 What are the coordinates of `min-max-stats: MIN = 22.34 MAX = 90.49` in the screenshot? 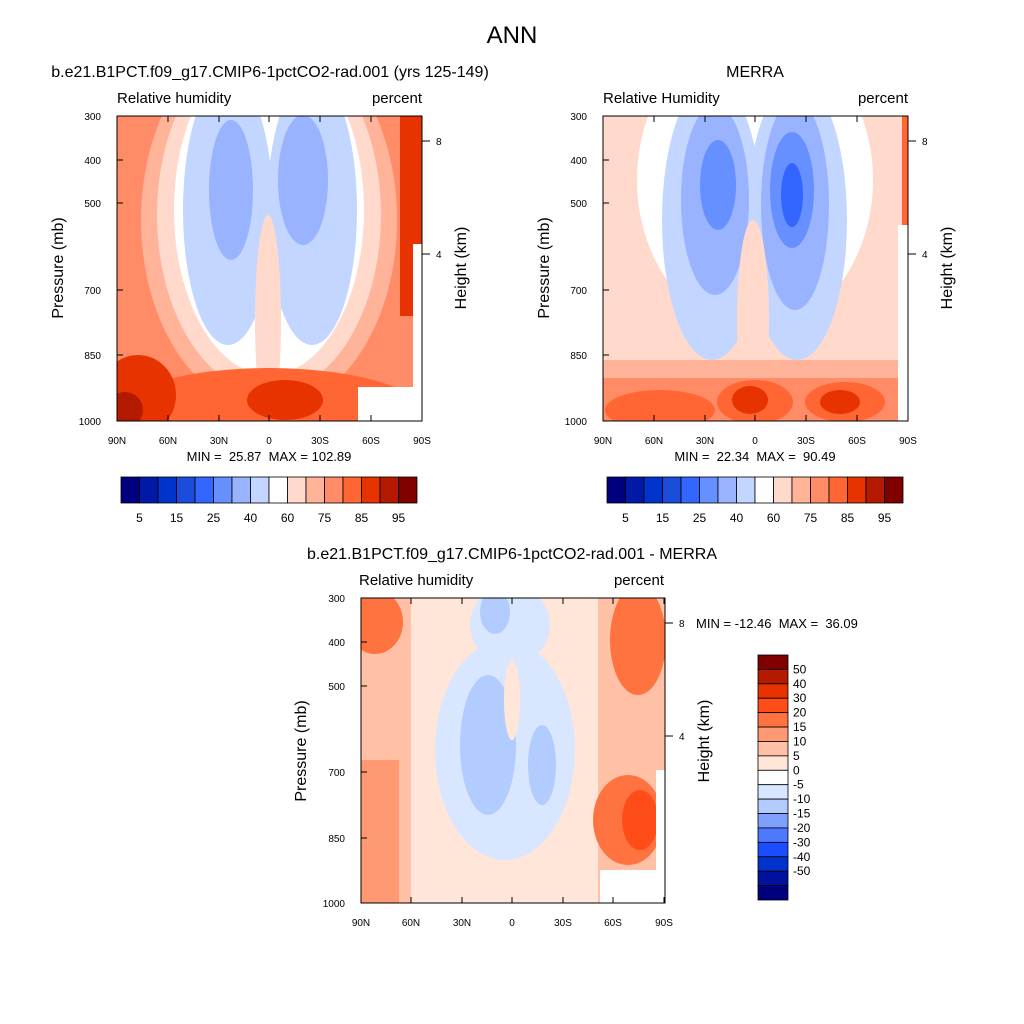 It's located at (754, 456).